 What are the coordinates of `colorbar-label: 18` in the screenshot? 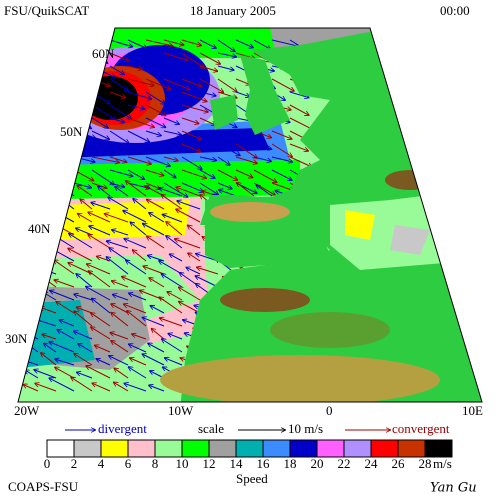 It's located at (290, 463).